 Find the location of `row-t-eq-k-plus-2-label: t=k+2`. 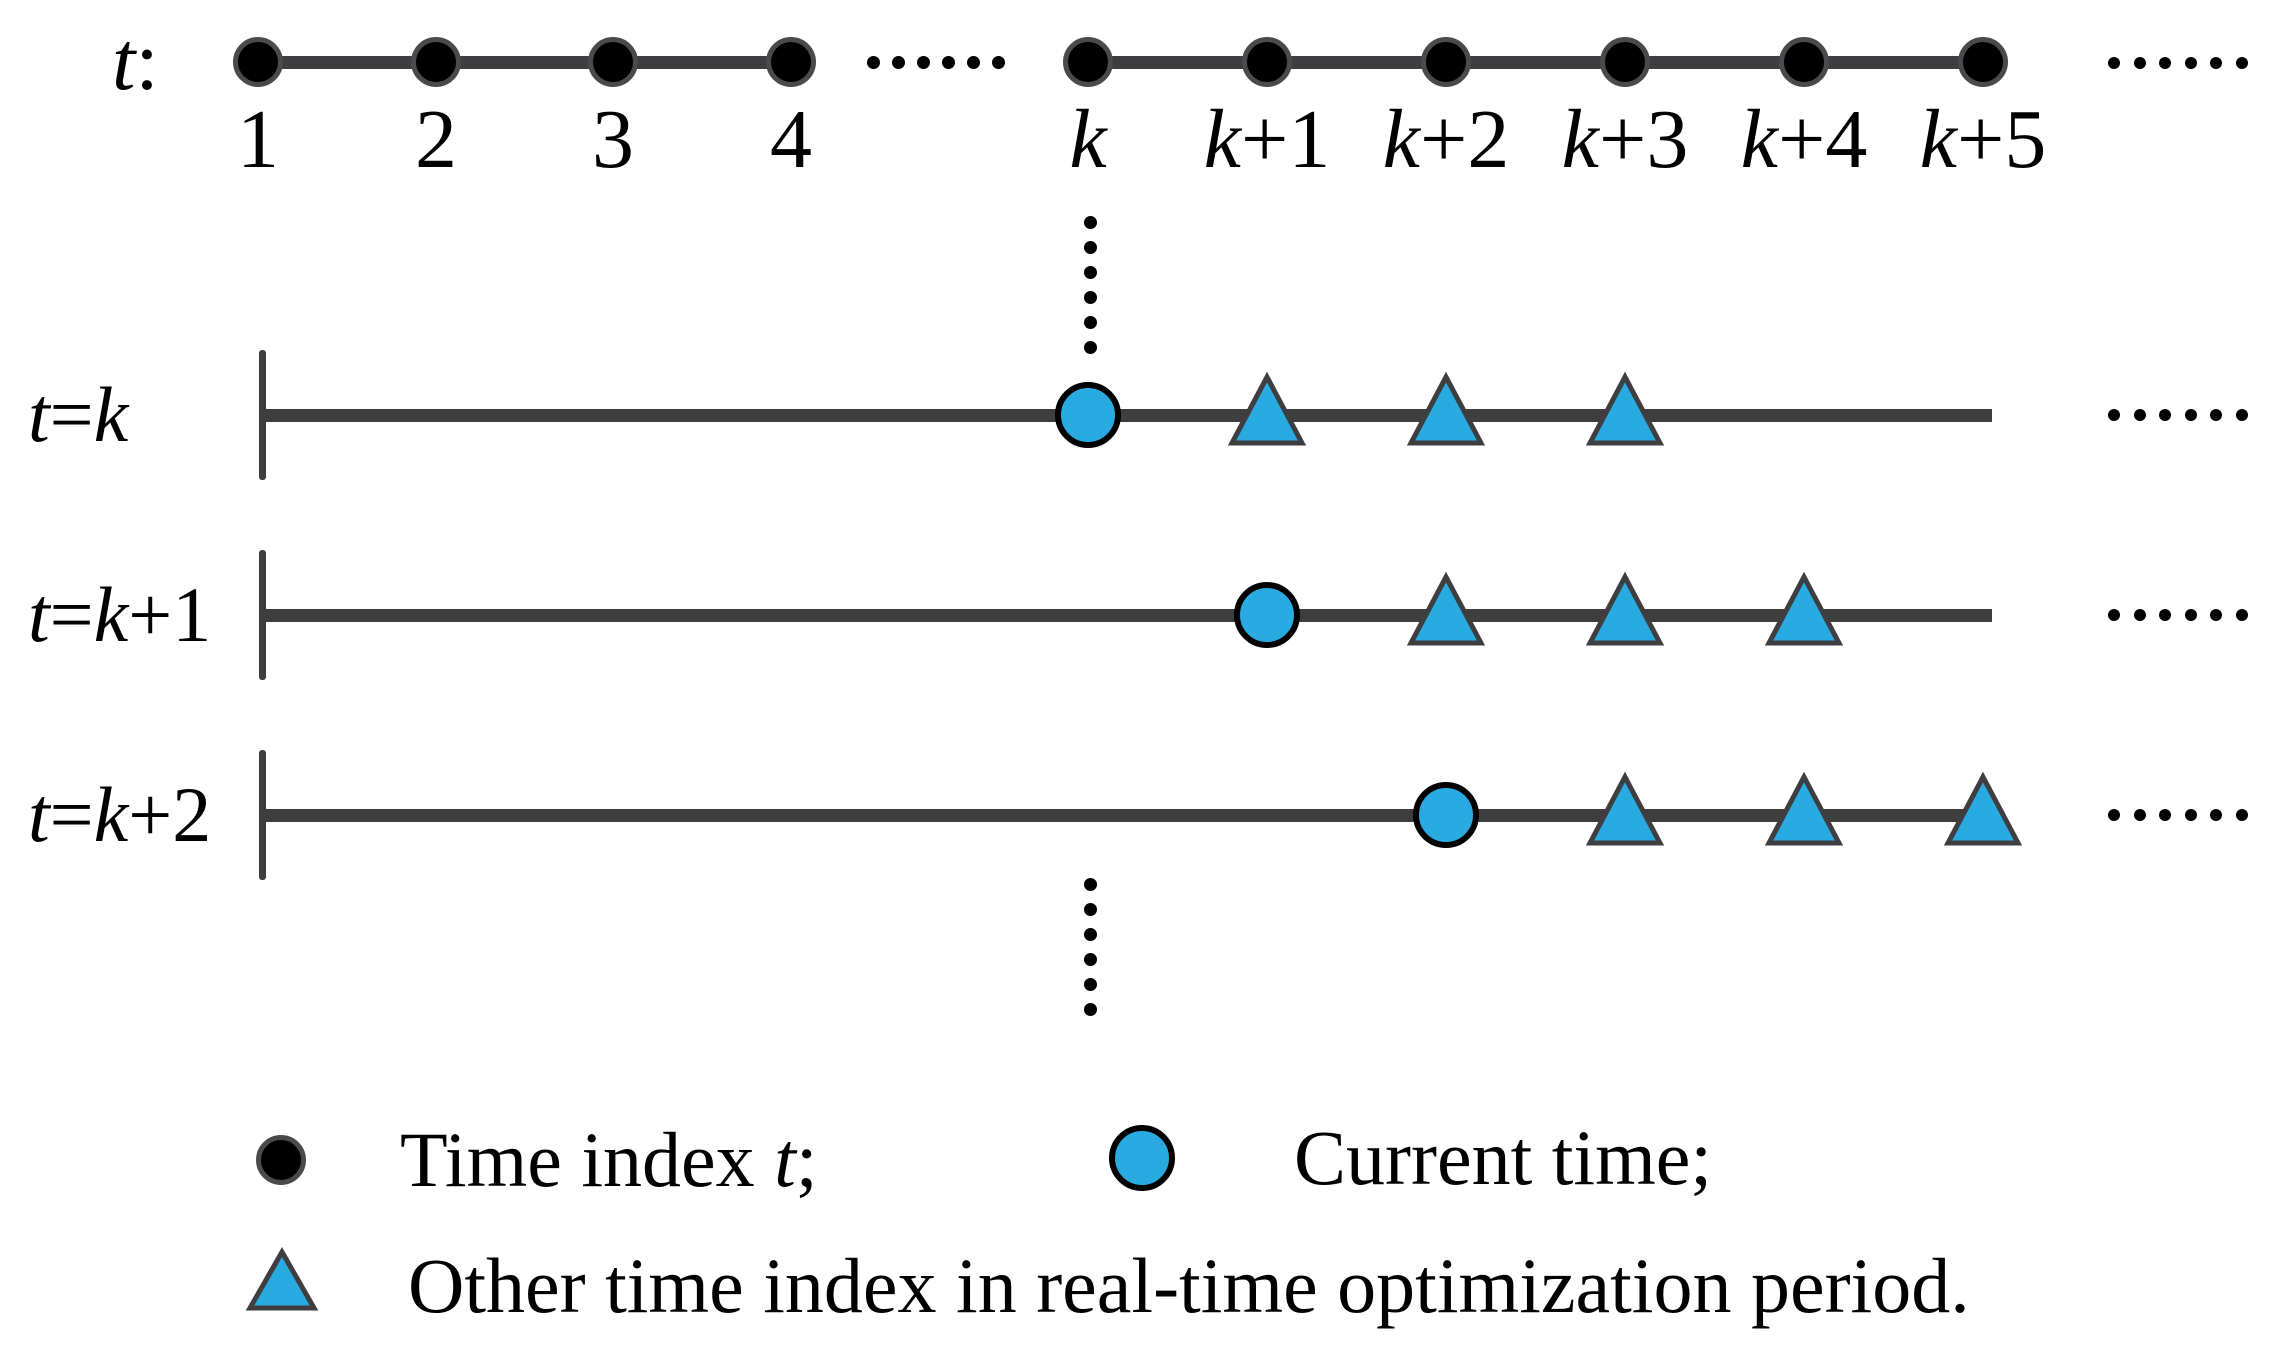

row-t-eq-k-plus-2-label: t=k+2 is located at coordinates (120, 814).